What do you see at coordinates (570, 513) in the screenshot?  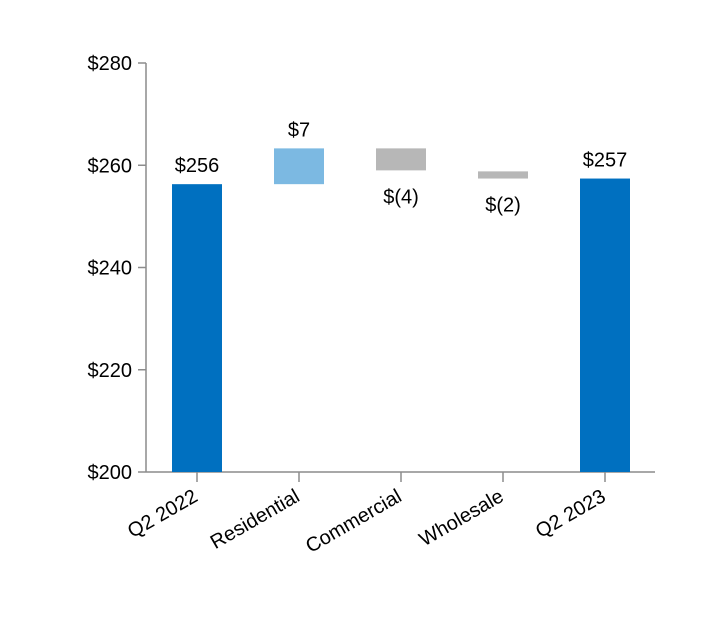 I see `x-tick-label: Q2 2023` at bounding box center [570, 513].